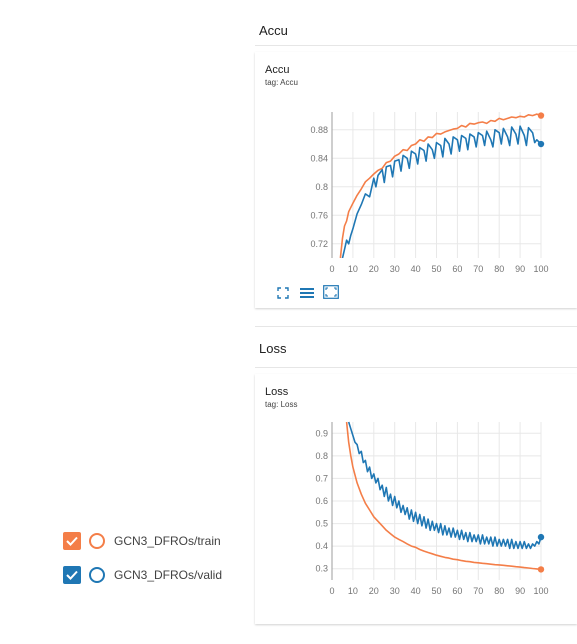  I want to click on legend-item-valid: GCN3_DFROs/valid, so click(142, 575).